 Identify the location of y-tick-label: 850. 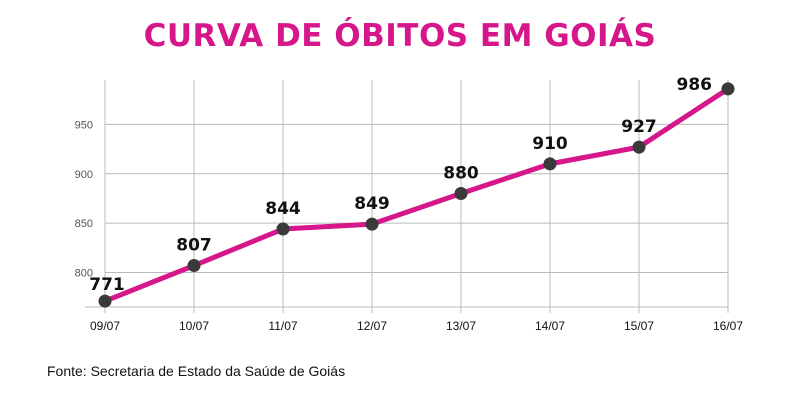
(84, 224).